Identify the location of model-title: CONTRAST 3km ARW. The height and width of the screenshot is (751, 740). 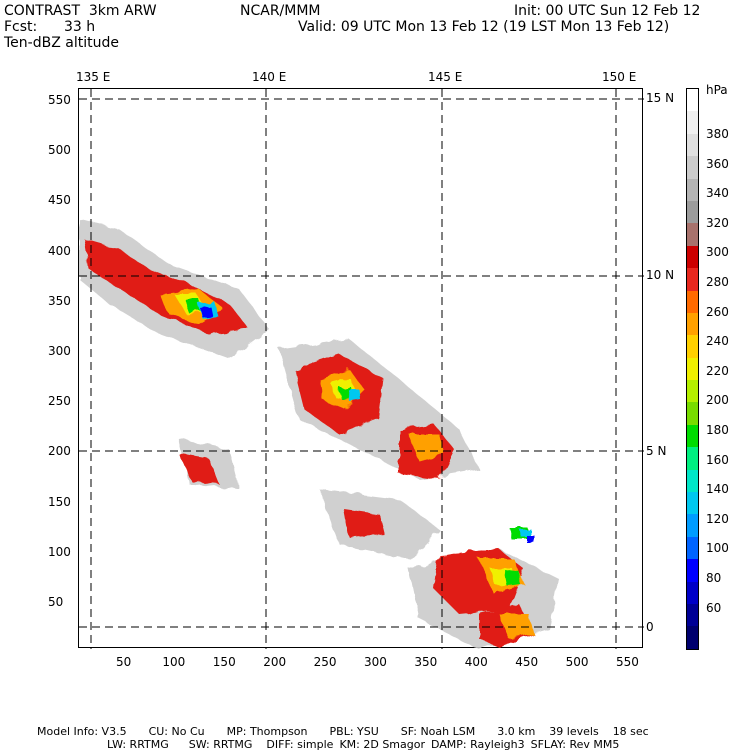
(80, 11).